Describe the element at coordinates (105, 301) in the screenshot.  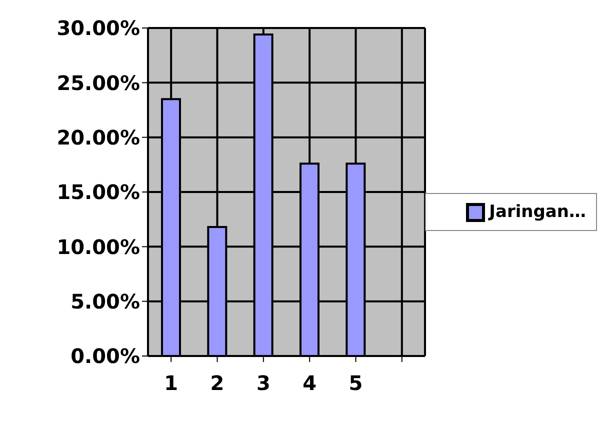
I see `y-tick-label: 5.00%` at that location.